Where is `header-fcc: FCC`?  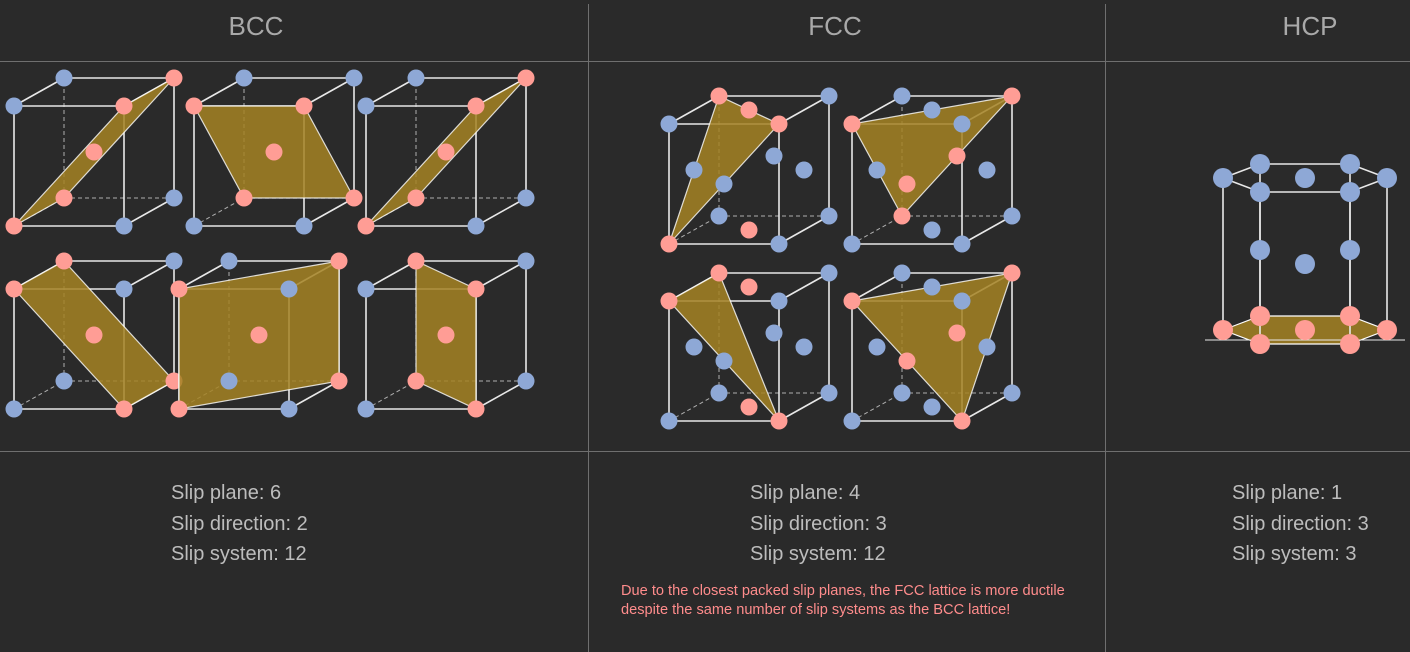 header-fcc: FCC is located at coordinates (835, 26).